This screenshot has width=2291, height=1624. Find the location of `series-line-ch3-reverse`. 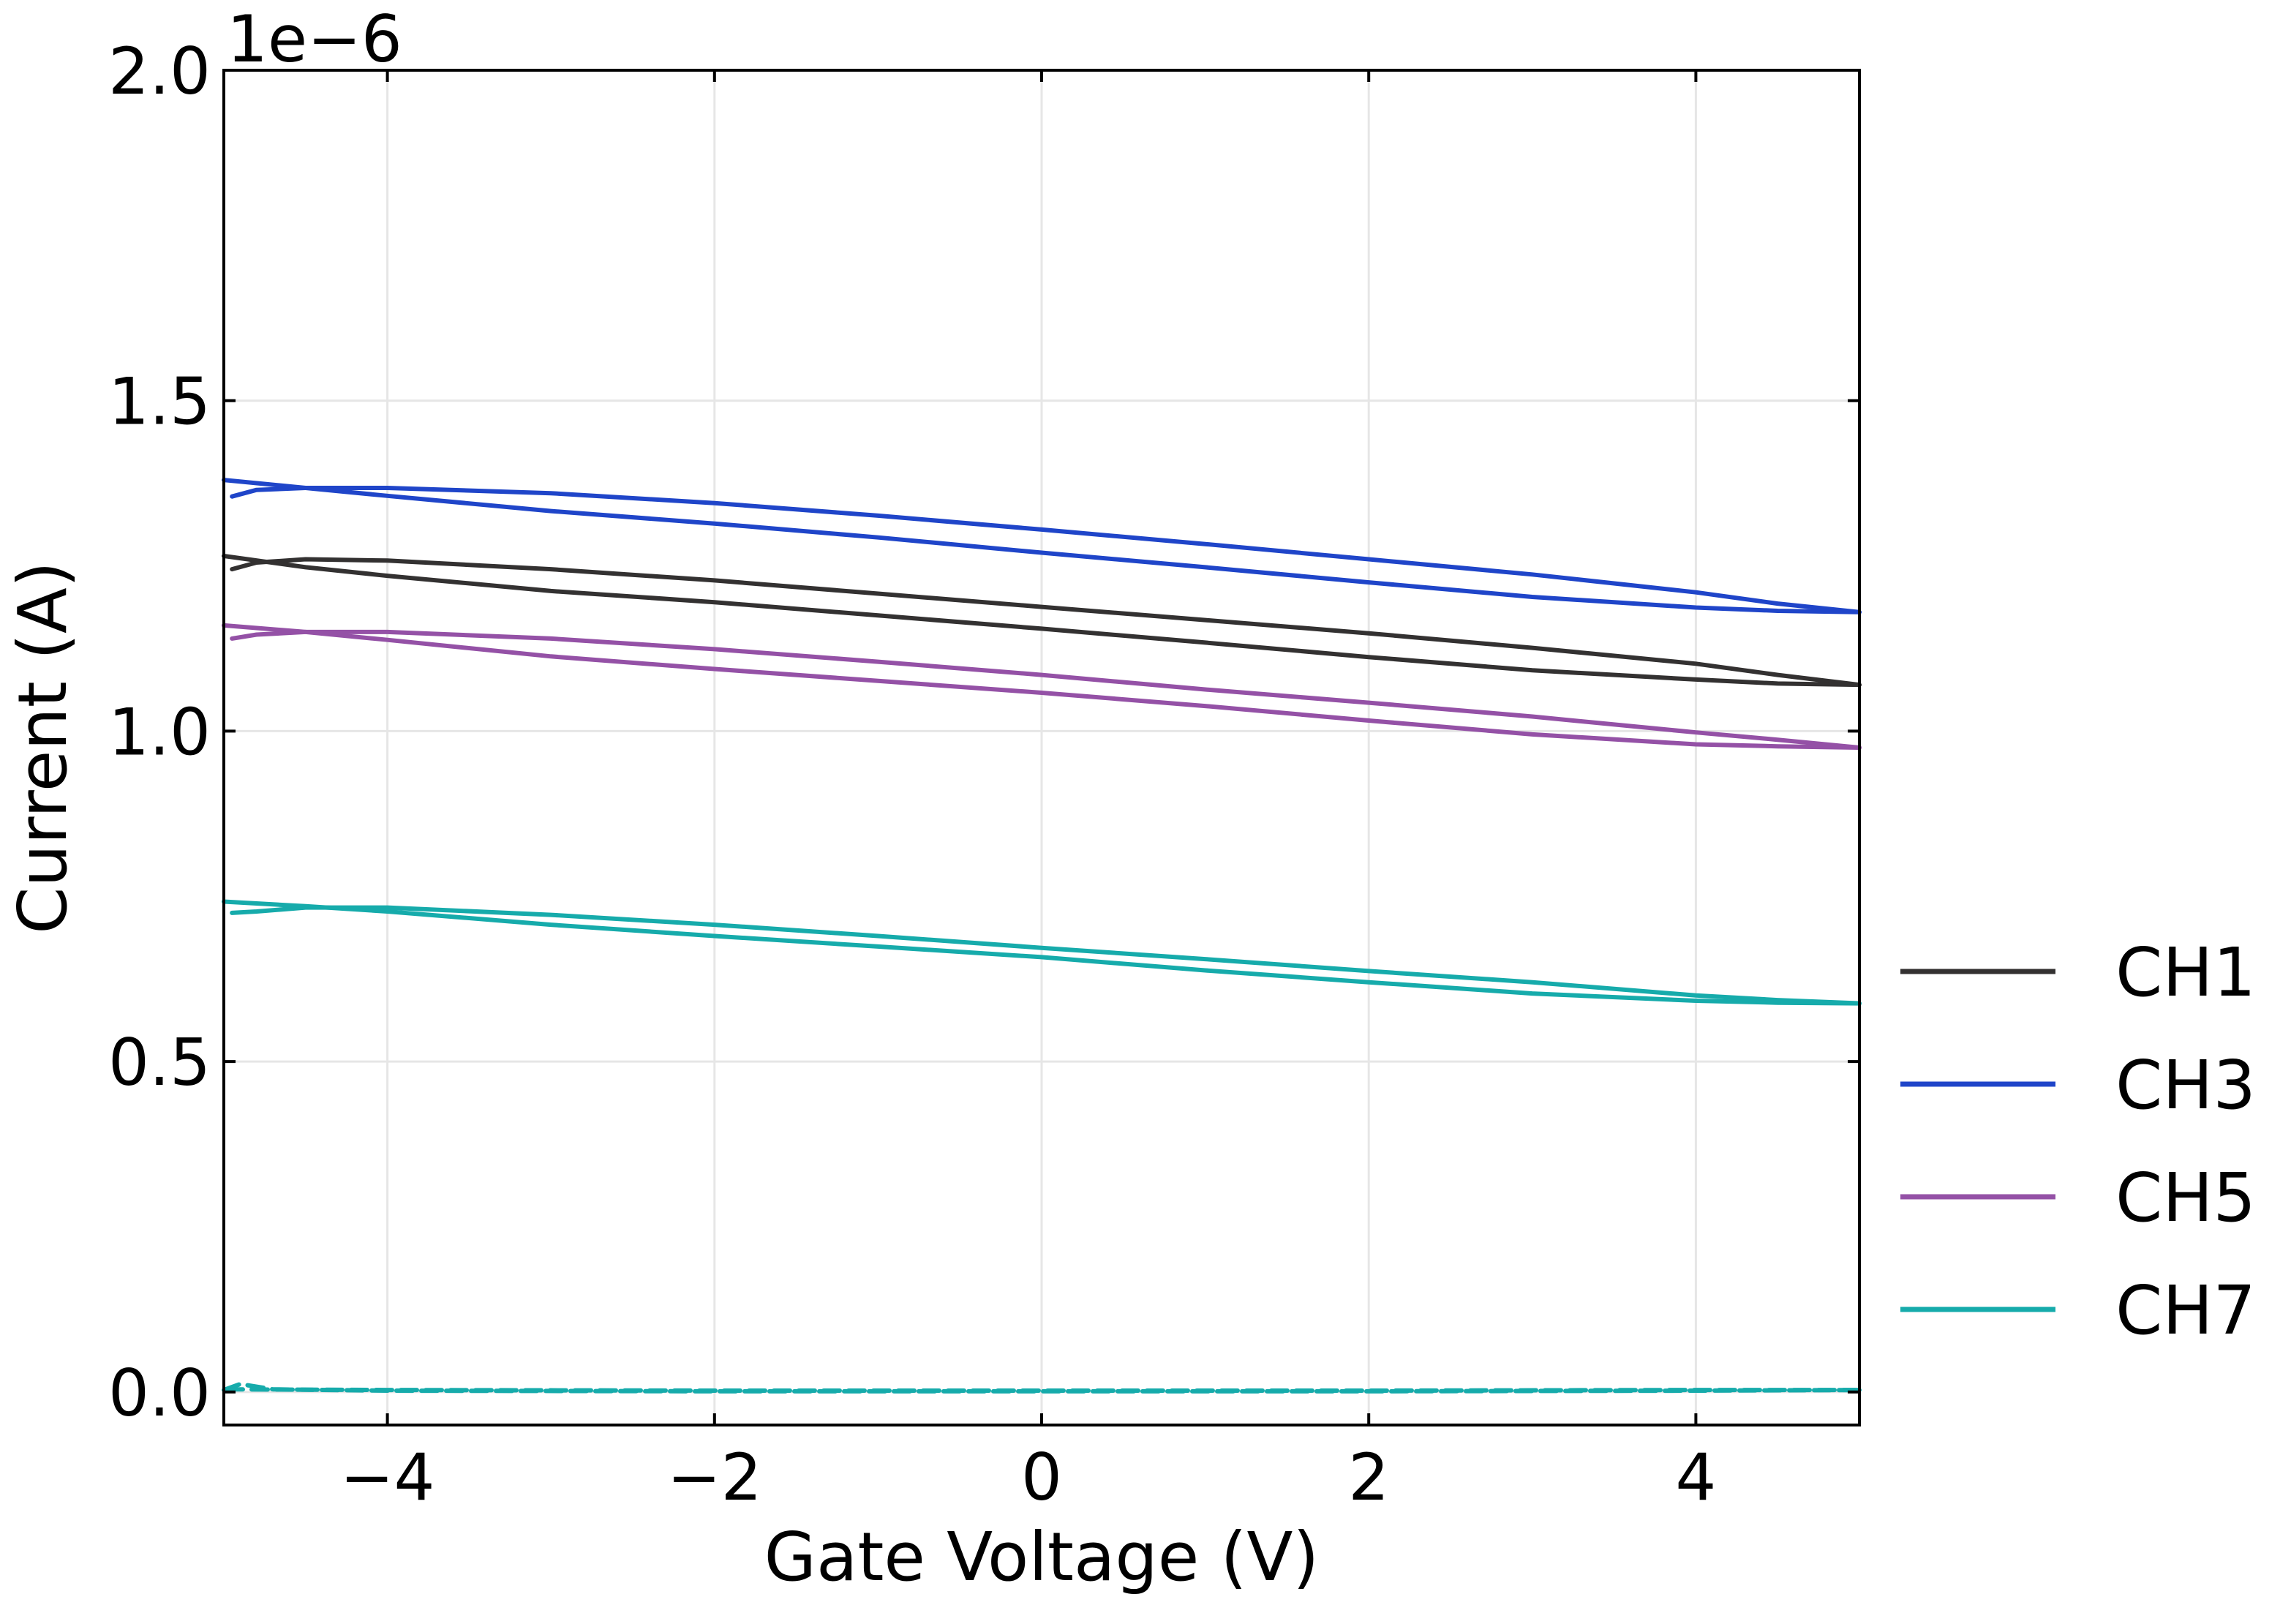

series-line-ch3-reverse is located at coordinates (1042, 546).